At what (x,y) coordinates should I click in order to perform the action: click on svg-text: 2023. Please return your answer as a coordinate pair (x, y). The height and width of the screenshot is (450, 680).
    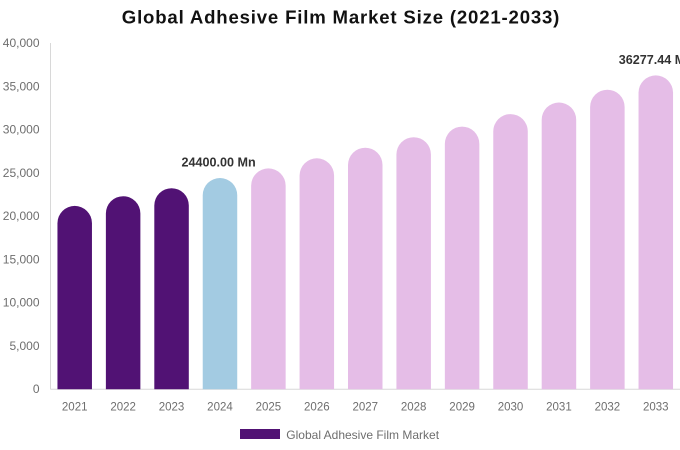
    Looking at the image, I should click on (172, 407).